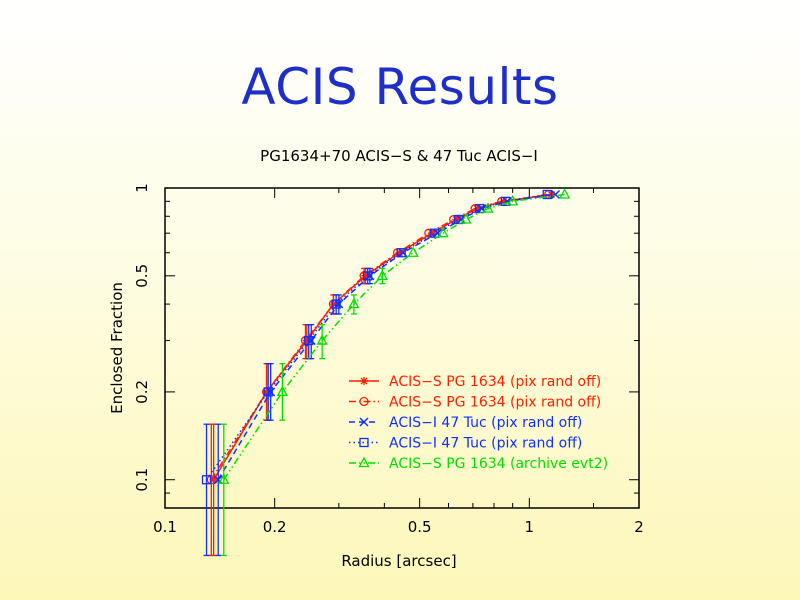 The image size is (800, 600). I want to click on legend-entry-4: ACIS−I 47 Tuc (pix rand off), so click(465, 444).